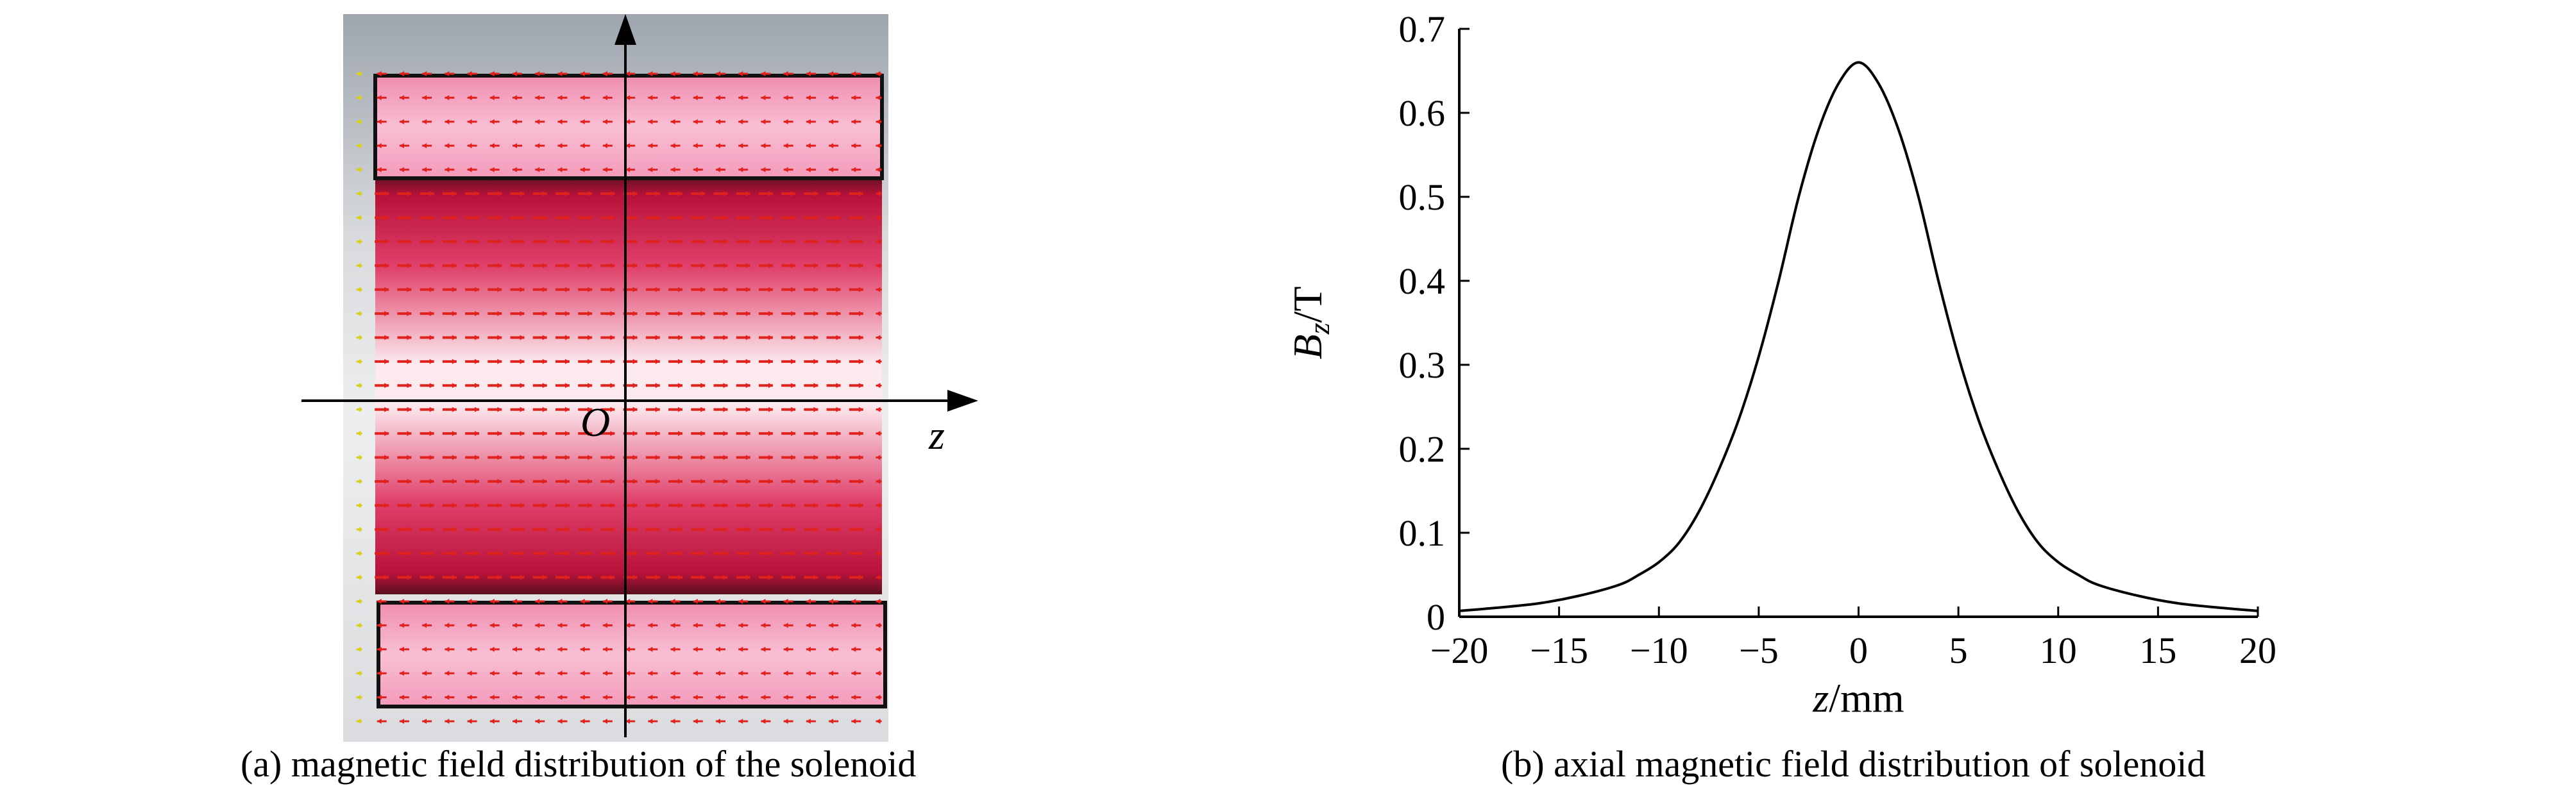  I want to click on x-tick-label: 10, so click(2058, 650).